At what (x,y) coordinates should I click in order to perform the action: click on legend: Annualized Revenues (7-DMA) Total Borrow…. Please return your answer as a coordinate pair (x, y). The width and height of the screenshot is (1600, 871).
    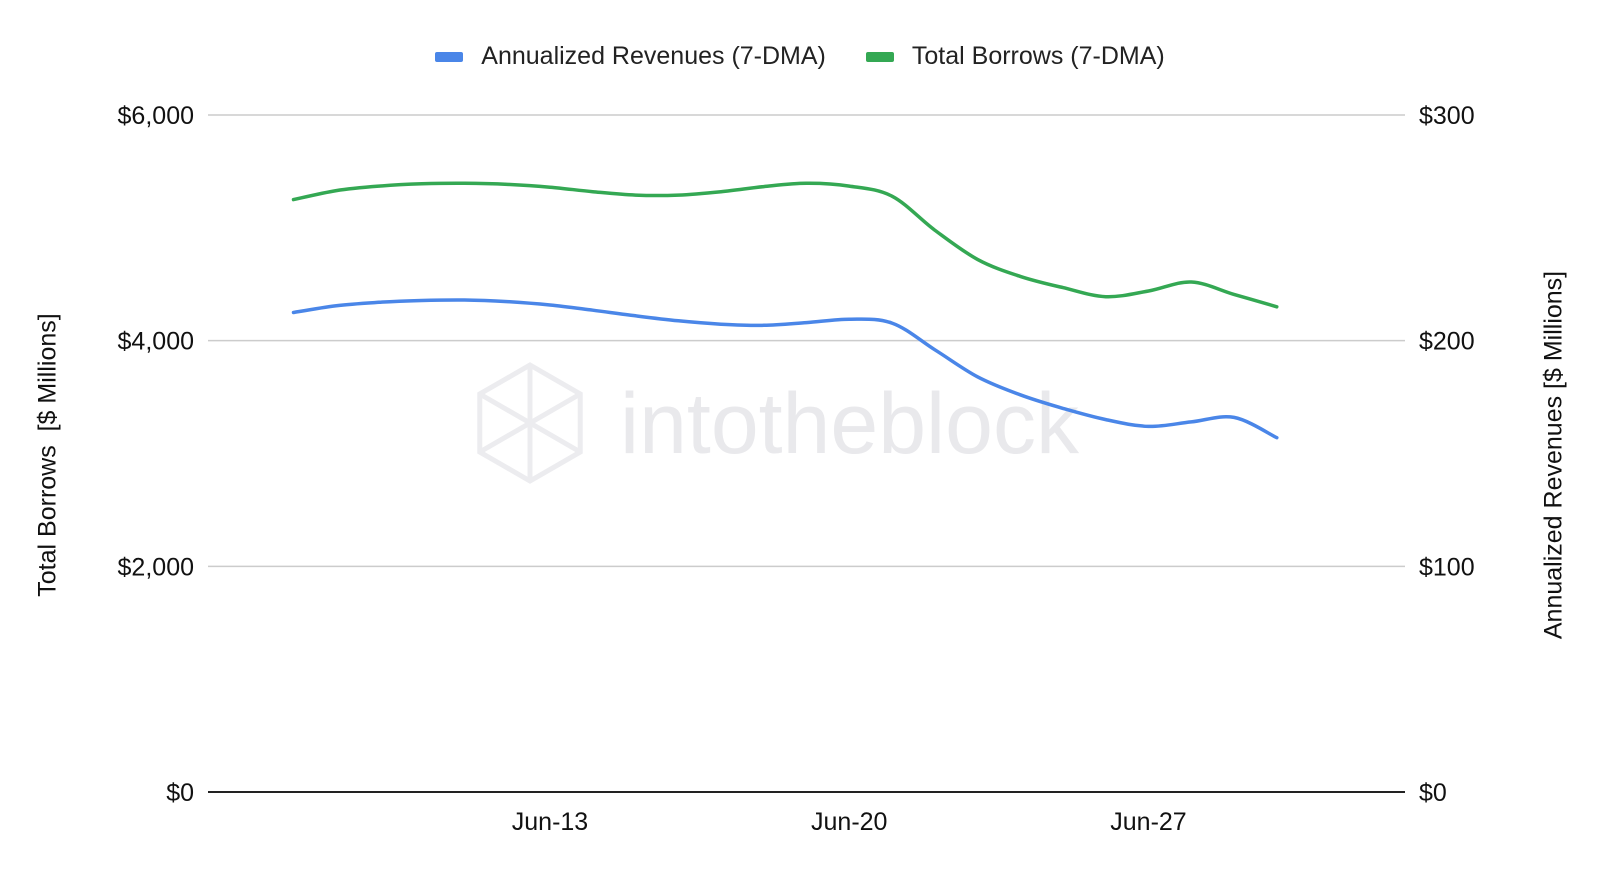
    Looking at the image, I should click on (800, 56).